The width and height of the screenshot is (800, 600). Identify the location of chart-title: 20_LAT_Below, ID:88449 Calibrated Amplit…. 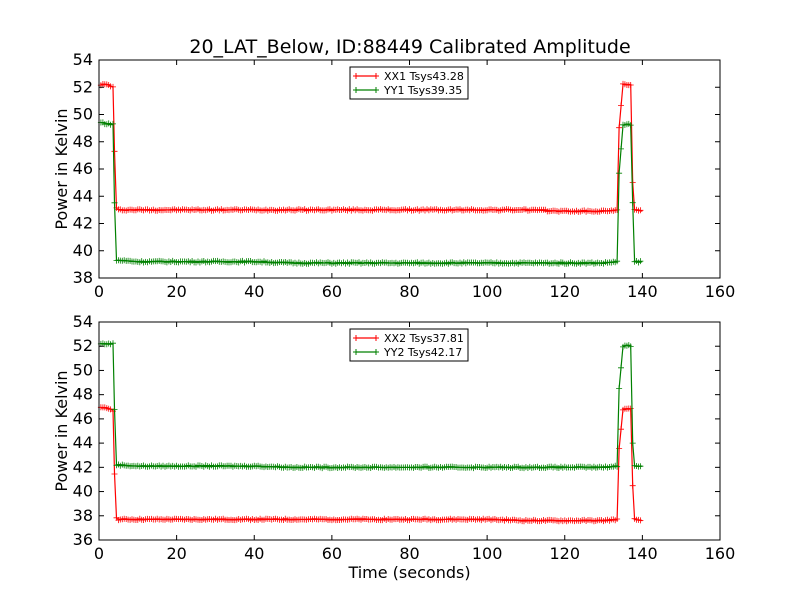
(409, 47).